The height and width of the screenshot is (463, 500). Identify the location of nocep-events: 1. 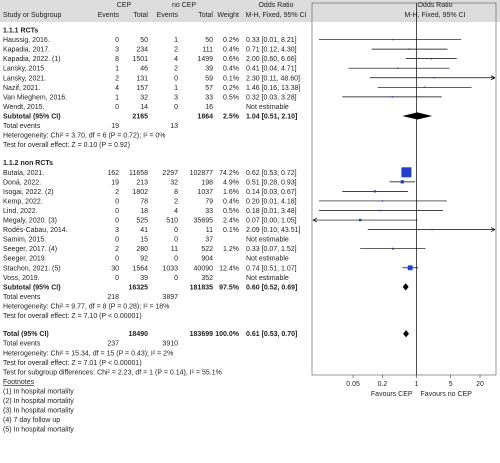
(176, 40).